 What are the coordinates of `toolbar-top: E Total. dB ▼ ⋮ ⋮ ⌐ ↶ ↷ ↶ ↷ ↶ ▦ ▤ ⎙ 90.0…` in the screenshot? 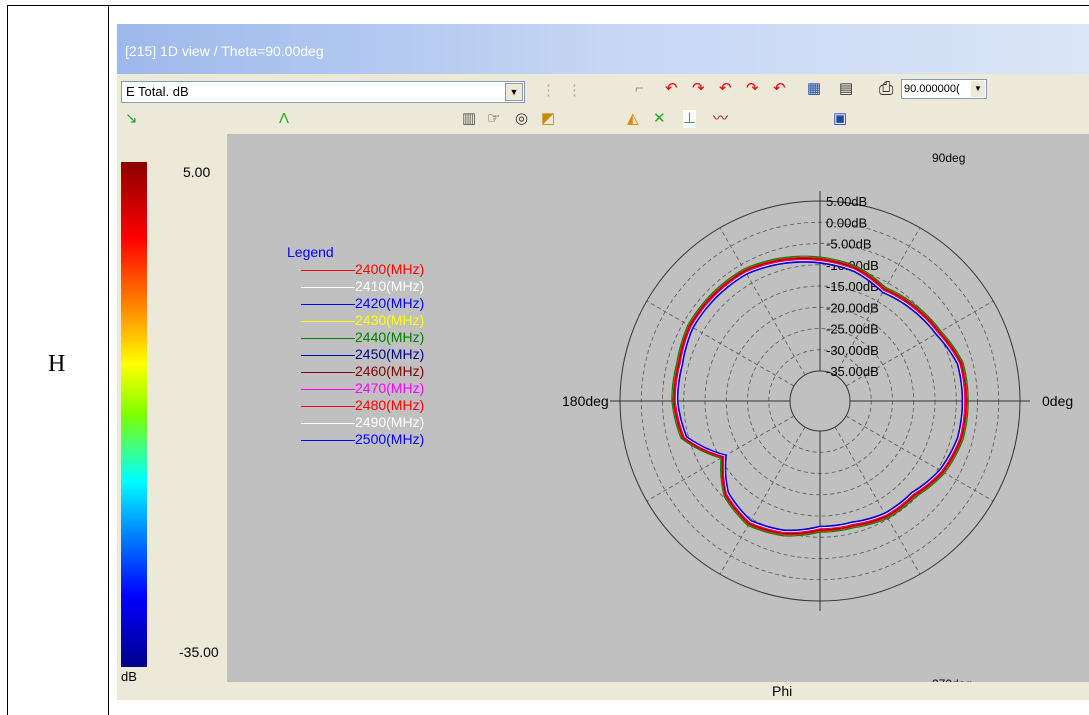 It's located at (603, 90).